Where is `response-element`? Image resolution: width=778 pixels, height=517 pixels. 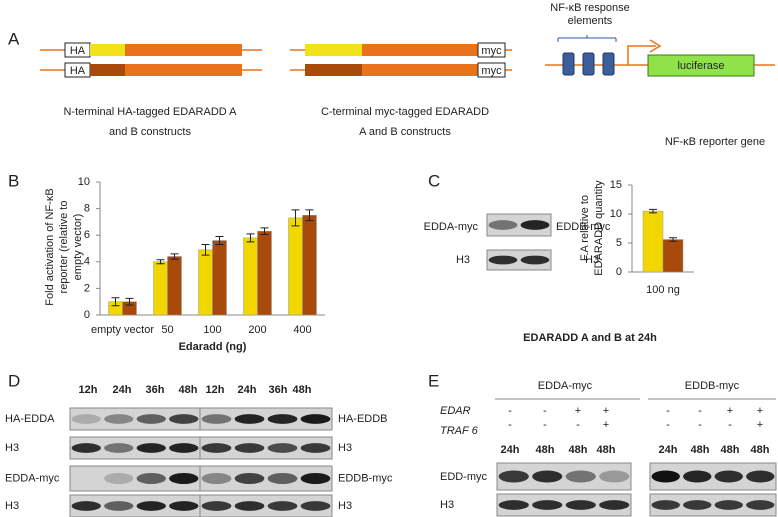
response-element is located at coordinates (588, 64).